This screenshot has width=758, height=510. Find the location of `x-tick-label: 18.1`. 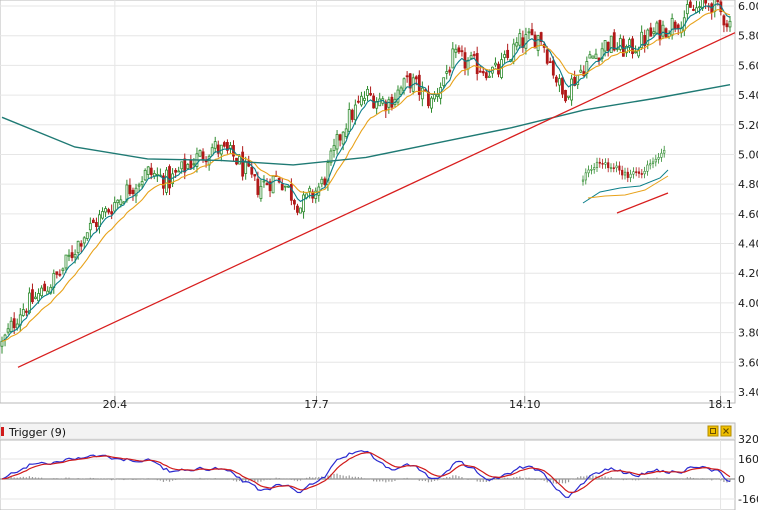

x-tick-label: 18.1 is located at coordinates (720, 404).